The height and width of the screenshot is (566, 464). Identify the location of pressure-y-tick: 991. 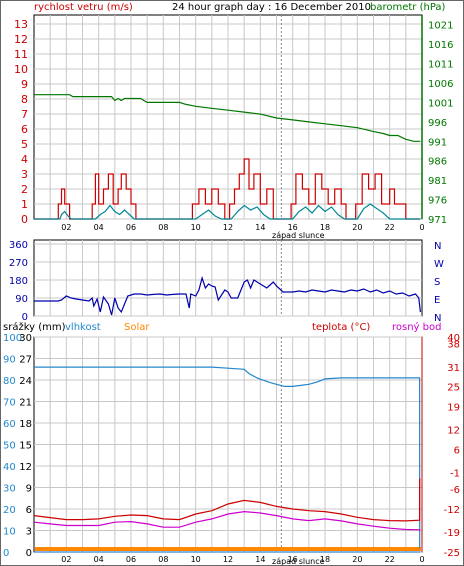
(437, 142).